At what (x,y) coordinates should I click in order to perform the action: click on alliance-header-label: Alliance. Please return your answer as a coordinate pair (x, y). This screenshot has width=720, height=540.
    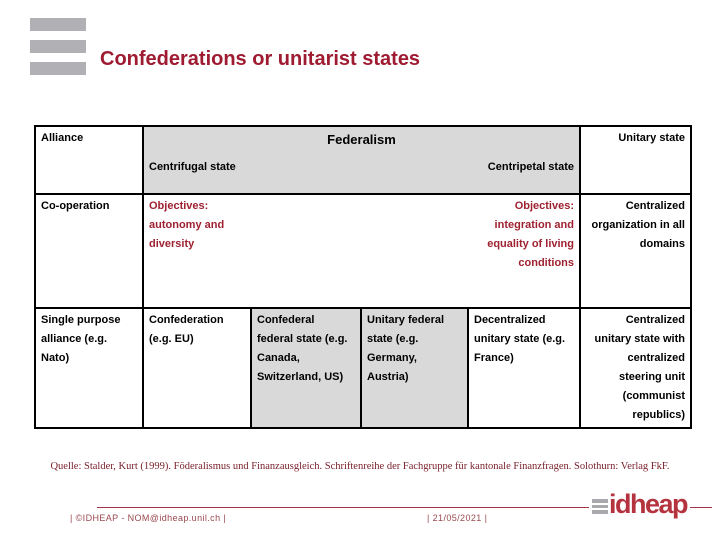
    Looking at the image, I should click on (62, 138).